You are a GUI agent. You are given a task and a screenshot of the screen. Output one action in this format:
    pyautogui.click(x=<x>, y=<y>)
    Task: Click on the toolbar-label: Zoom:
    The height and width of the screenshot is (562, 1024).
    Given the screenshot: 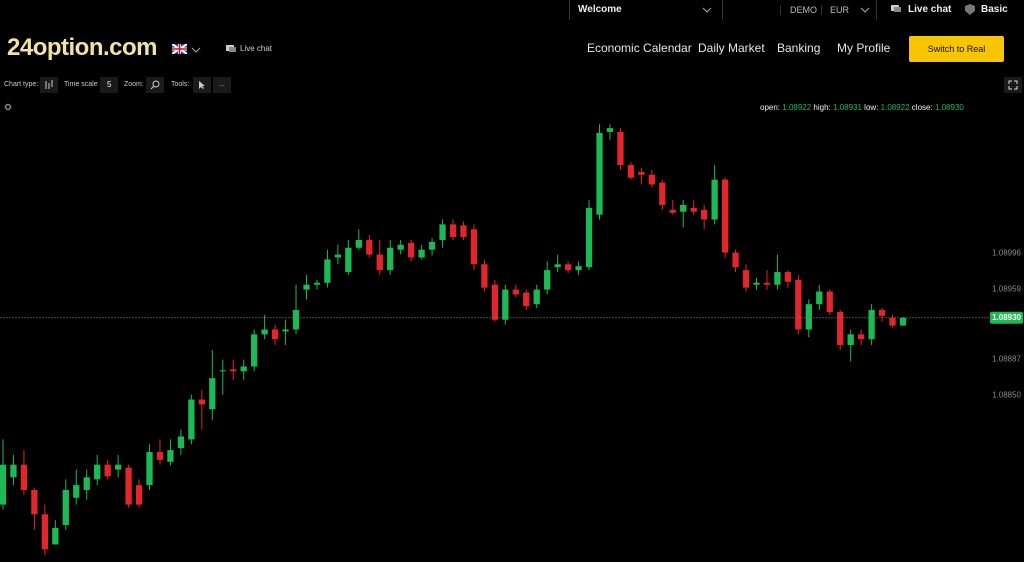 What is the action you would take?
    pyautogui.click(x=134, y=84)
    